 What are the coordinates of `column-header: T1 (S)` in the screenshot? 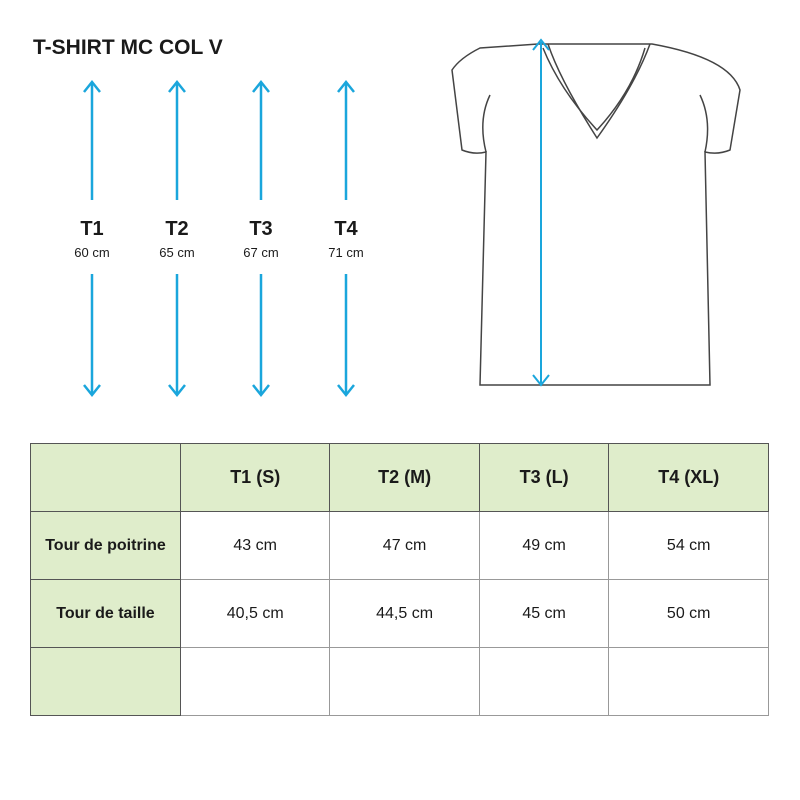 It's located at (255, 477).